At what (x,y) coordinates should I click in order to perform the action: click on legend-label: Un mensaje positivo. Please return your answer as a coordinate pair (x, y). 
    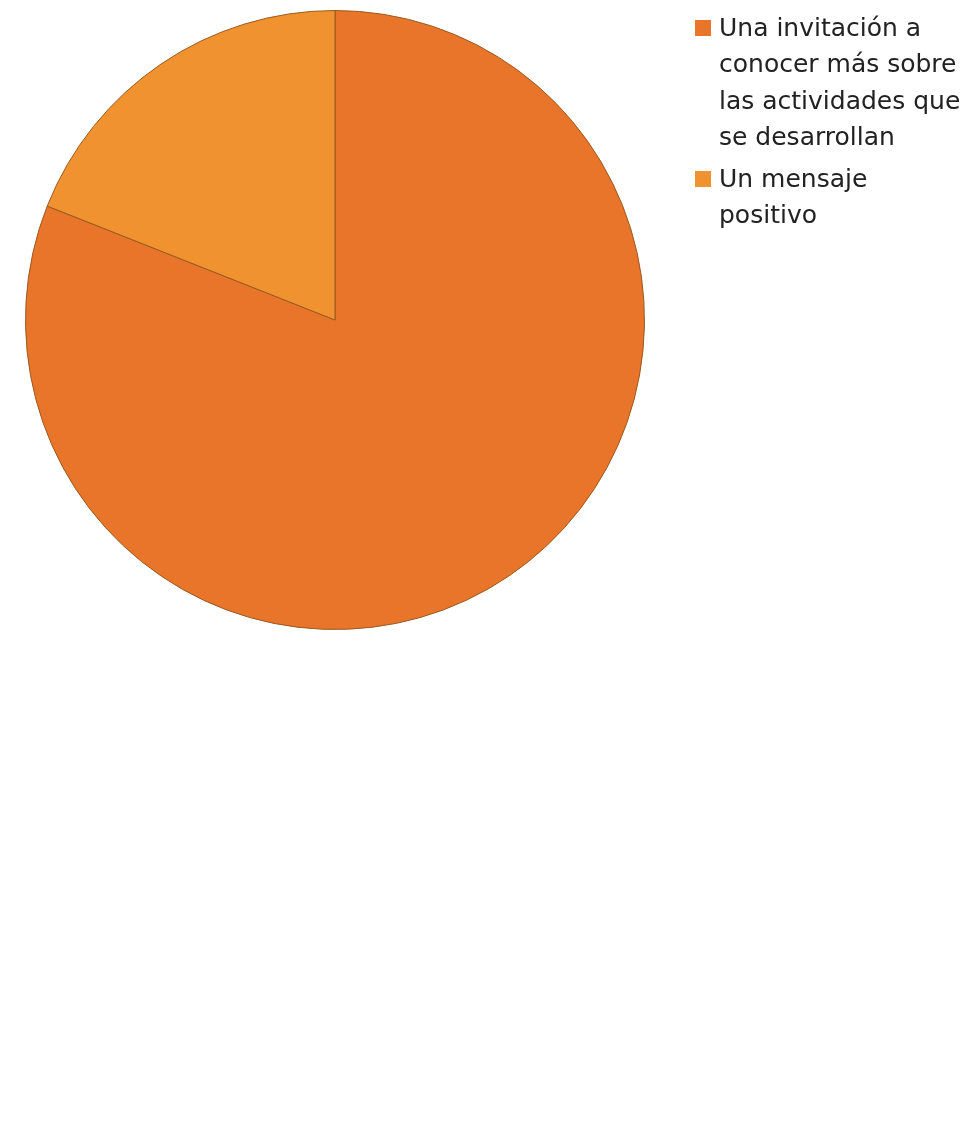
    Looking at the image, I should click on (794, 197).